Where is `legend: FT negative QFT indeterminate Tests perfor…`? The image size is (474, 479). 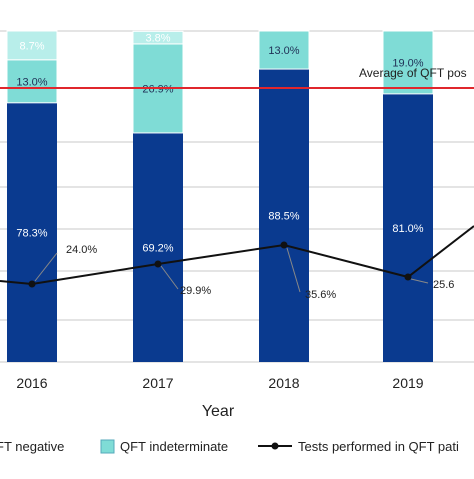
legend: FT negative QFT indeterminate Tests perfor… is located at coordinates (229, 446).